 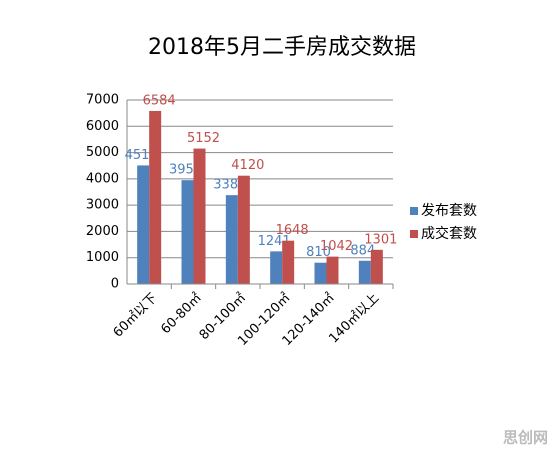 I want to click on y-tick-label: 5000, so click(x=102, y=152).